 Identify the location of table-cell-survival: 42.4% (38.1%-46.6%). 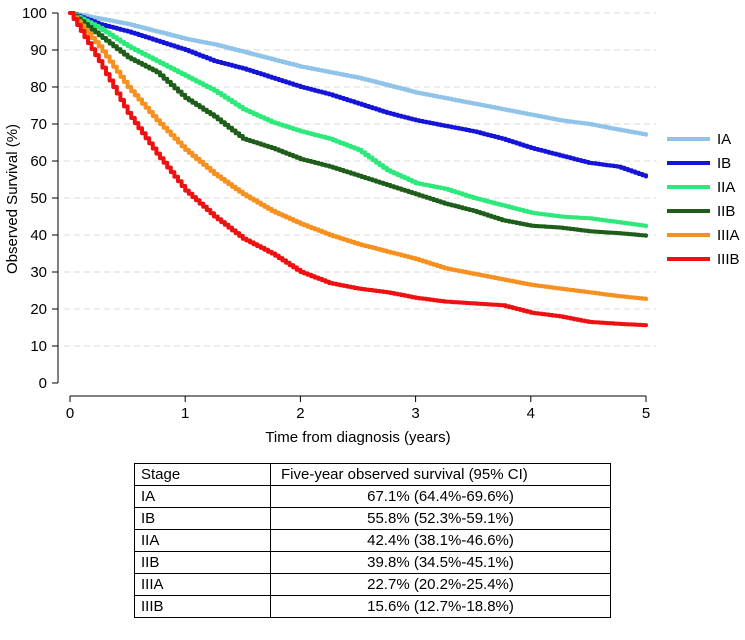
(440, 540).